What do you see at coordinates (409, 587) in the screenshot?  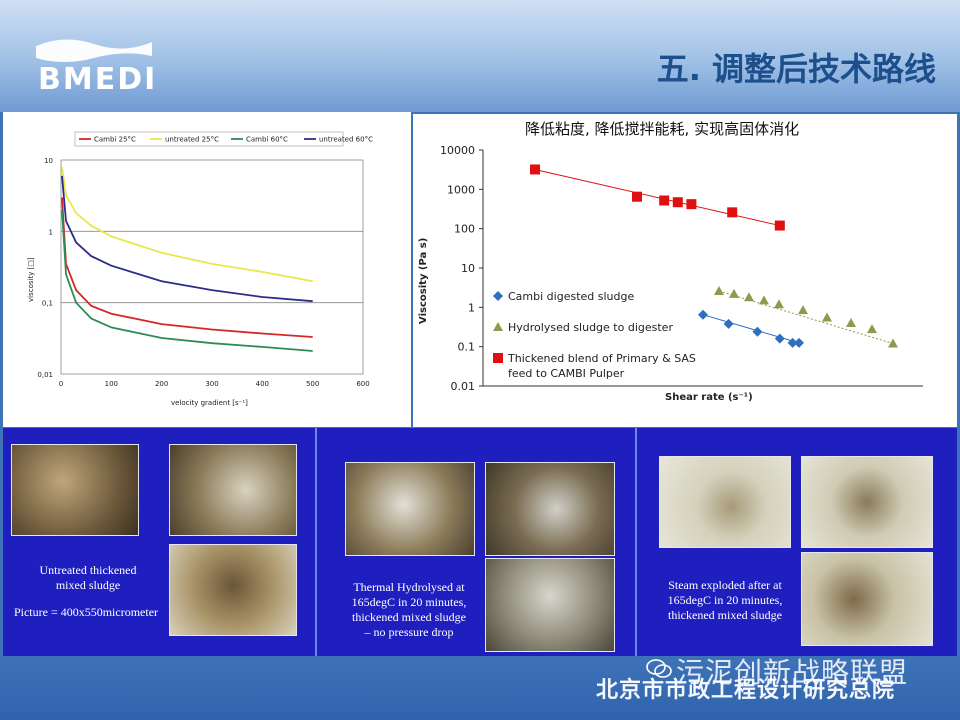 I see `caption-line: Thermal Hydrolysed at` at bounding box center [409, 587].